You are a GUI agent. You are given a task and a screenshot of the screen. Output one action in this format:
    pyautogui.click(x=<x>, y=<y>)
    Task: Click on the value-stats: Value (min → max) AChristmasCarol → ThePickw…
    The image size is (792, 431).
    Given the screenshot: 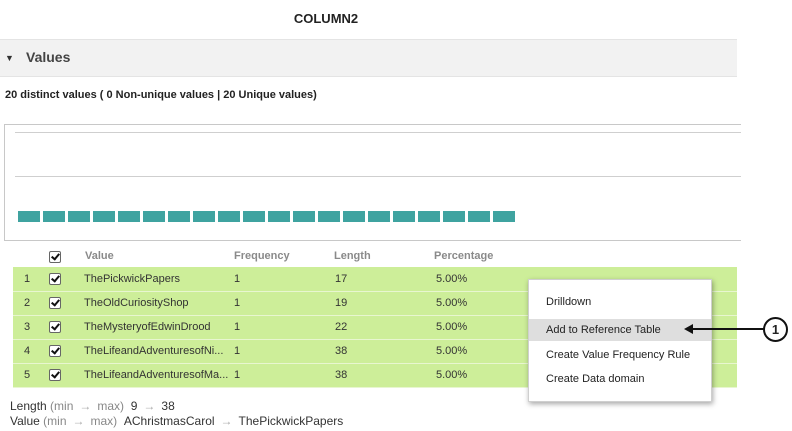 What is the action you would take?
    pyautogui.click(x=176, y=421)
    